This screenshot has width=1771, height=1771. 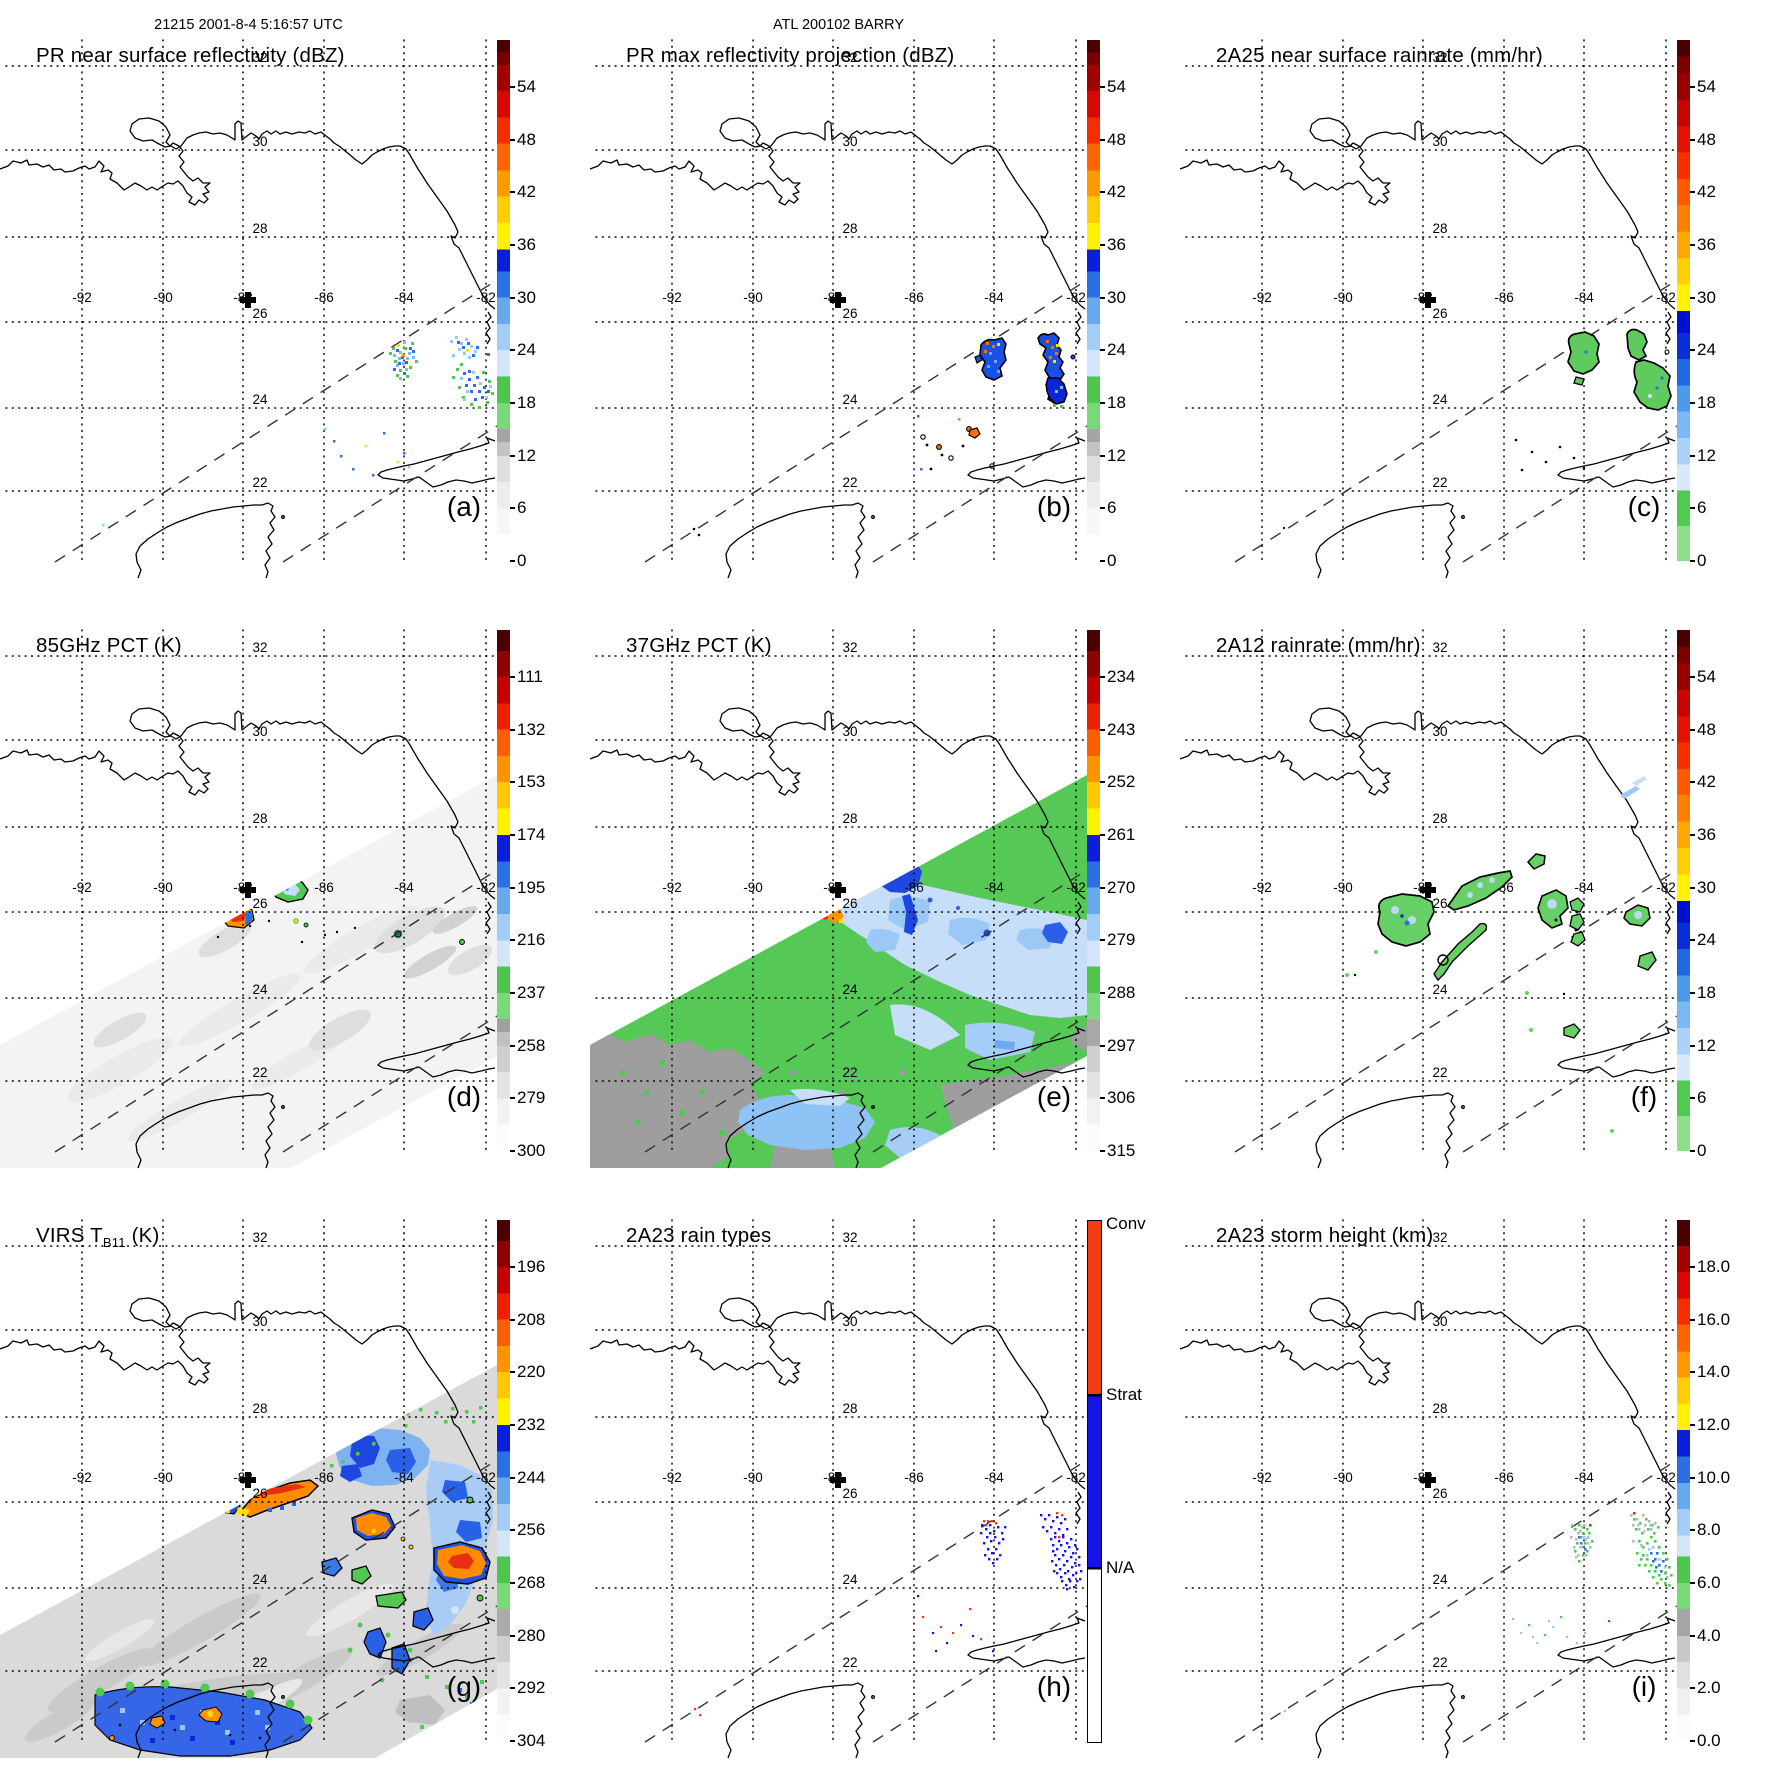 I want to click on colorbar-virs, so click(x=503, y=1480).